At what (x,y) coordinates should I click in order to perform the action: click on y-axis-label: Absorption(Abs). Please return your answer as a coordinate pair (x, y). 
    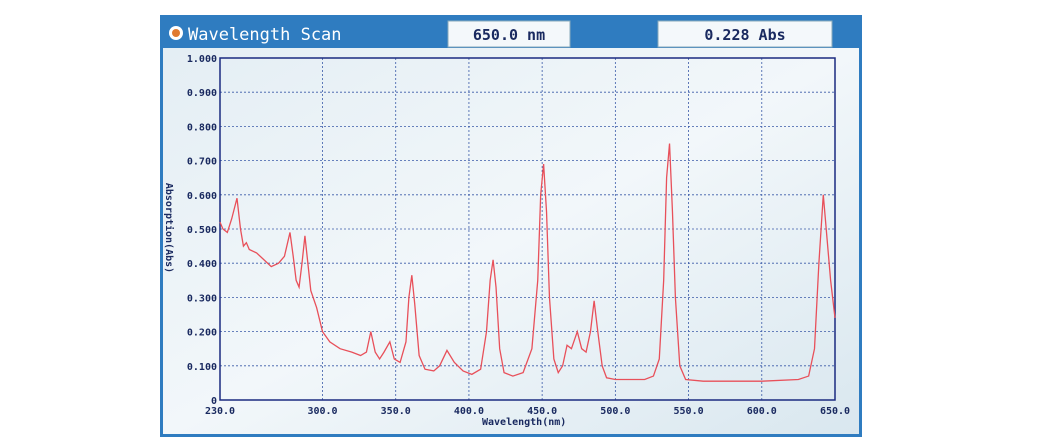
    Looking at the image, I should click on (169, 228).